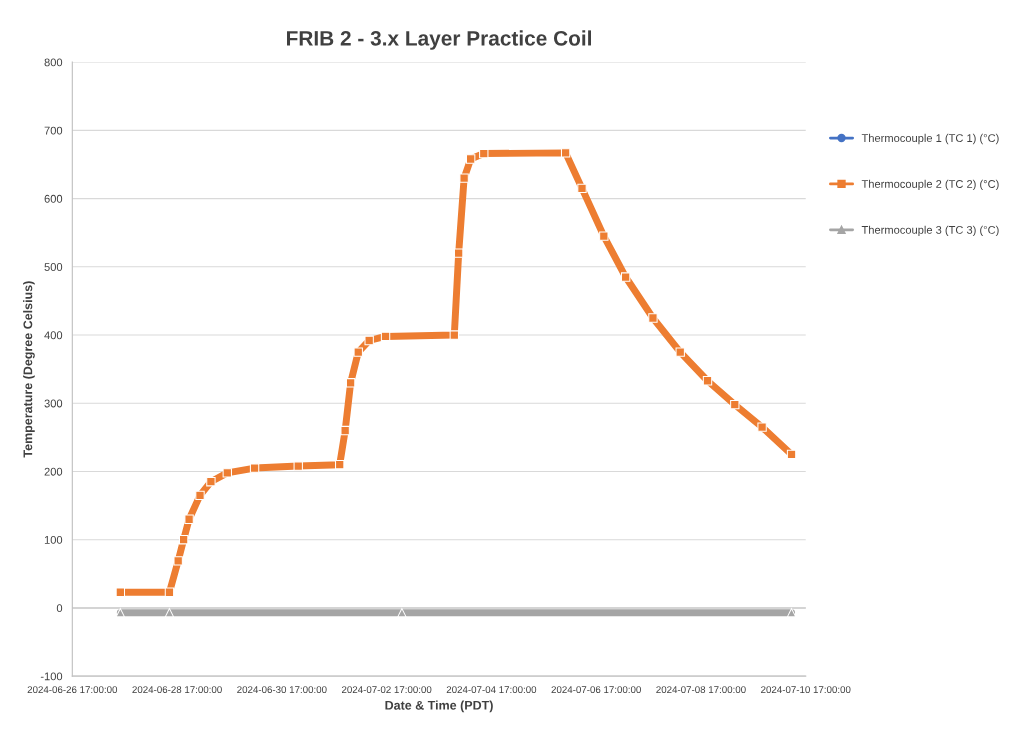  I want to click on x-tick-label: 2024-06-28 17:00:00, so click(177, 690).